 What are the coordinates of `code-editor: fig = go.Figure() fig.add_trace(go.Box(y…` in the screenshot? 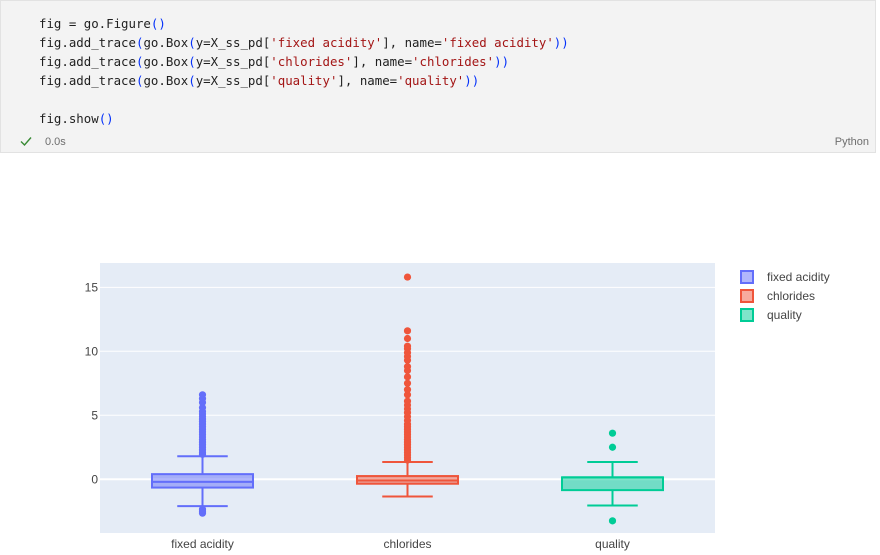 It's located at (304, 71).